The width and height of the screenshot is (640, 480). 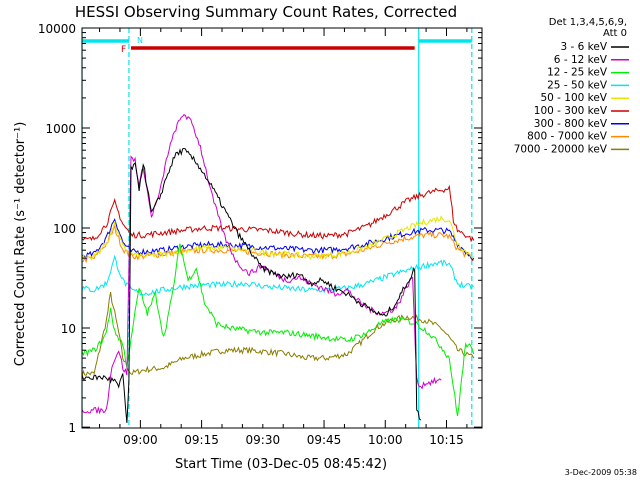 What do you see at coordinates (277, 45) in the screenshot?
I see `flag-bars: FN` at bounding box center [277, 45].